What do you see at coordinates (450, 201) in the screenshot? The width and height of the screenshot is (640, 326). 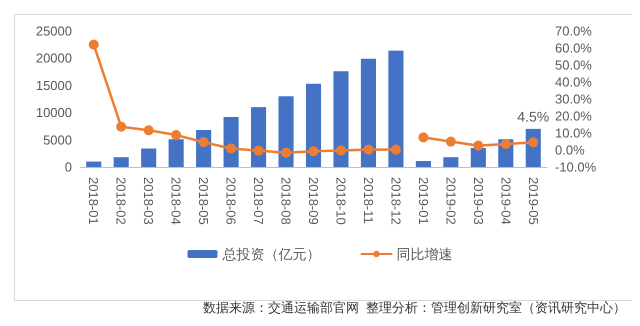 I see `x-tick-label: 2019-02` at bounding box center [450, 201].